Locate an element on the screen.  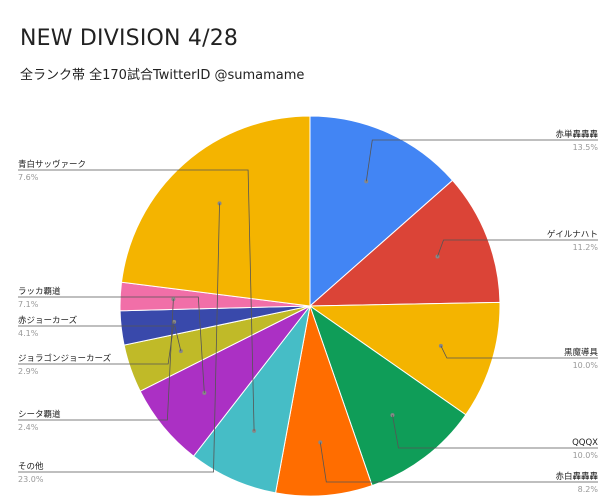
slice-label-0: 赤単轟轟轟 is located at coordinates (576, 134).